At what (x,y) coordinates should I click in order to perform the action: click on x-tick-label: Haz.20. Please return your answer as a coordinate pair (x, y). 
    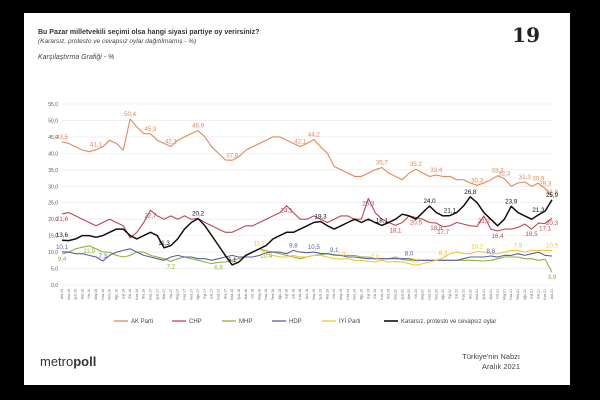
    Looking at the image, I should click on (430, 294).